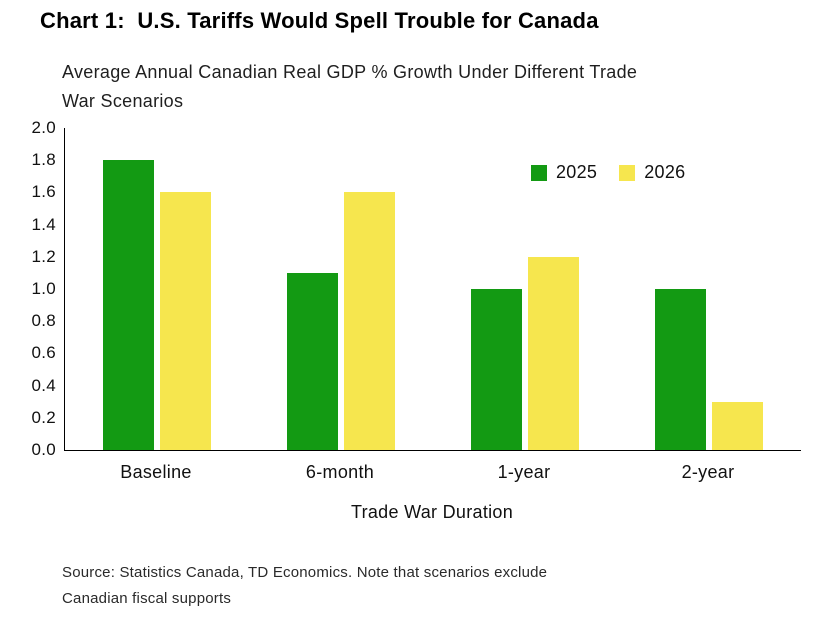 This screenshot has height=617, width=827. Describe the element at coordinates (524, 472) in the screenshot. I see `x-category-label-1-year: 1-year` at that location.